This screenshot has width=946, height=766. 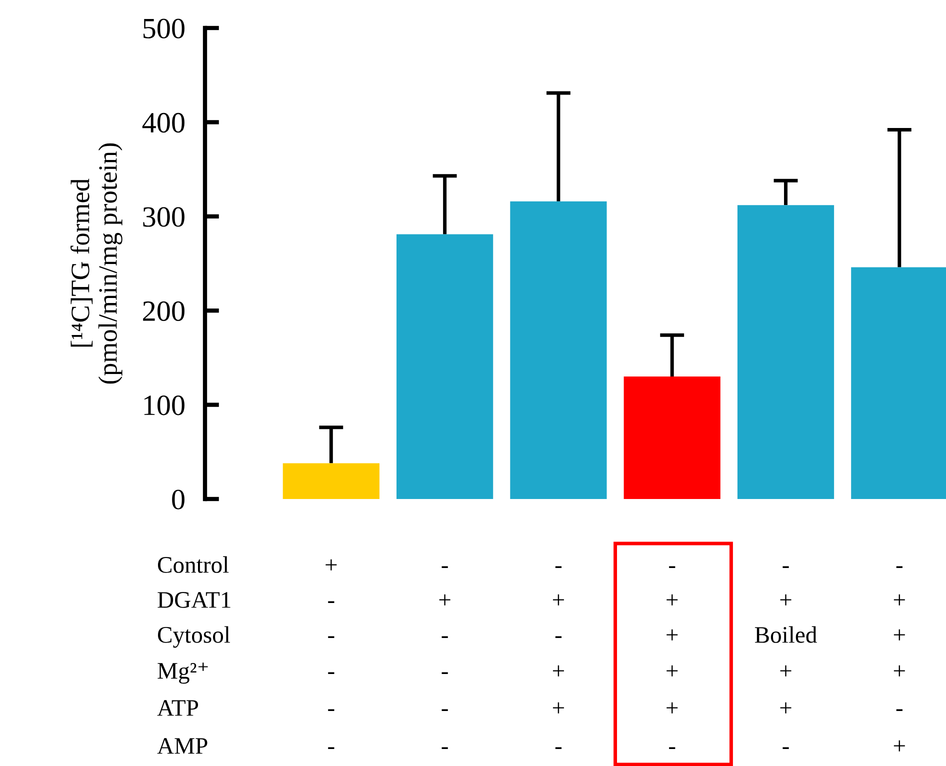 What do you see at coordinates (163, 311) in the screenshot?
I see `y-tick-label: 200` at bounding box center [163, 311].